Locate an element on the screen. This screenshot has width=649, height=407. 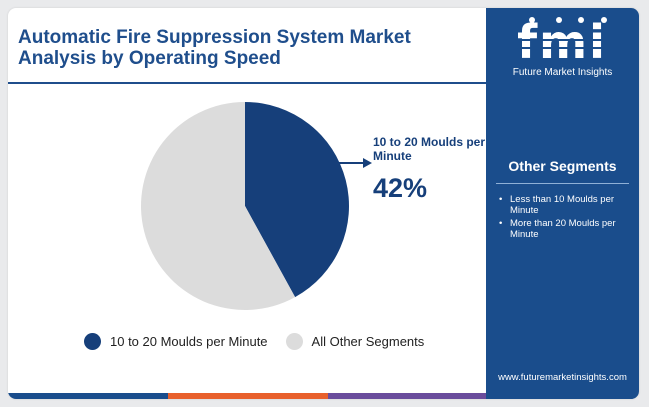
list-item: Less than 10 Moulds per Minute is located at coordinates (564, 205).